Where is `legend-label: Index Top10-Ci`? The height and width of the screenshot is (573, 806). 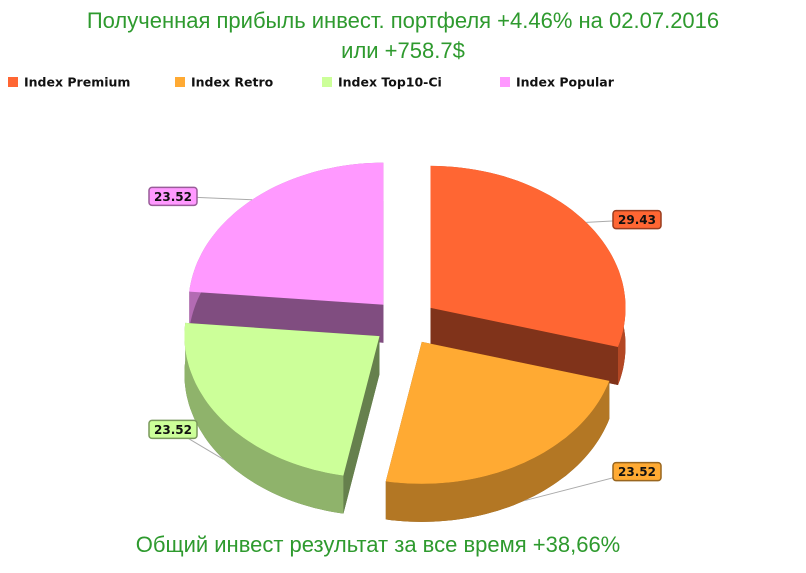 legend-label: Index Top10-Ci is located at coordinates (390, 82).